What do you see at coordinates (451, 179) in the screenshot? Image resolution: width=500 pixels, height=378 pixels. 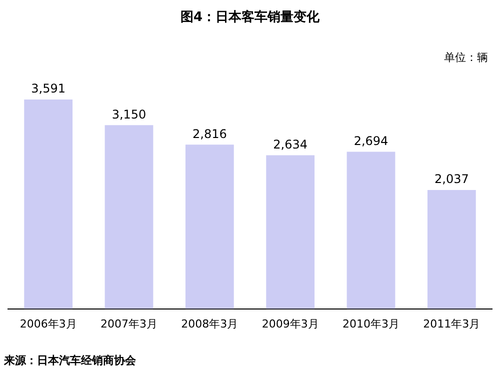 I see `data-label: 2,037` at bounding box center [451, 179].